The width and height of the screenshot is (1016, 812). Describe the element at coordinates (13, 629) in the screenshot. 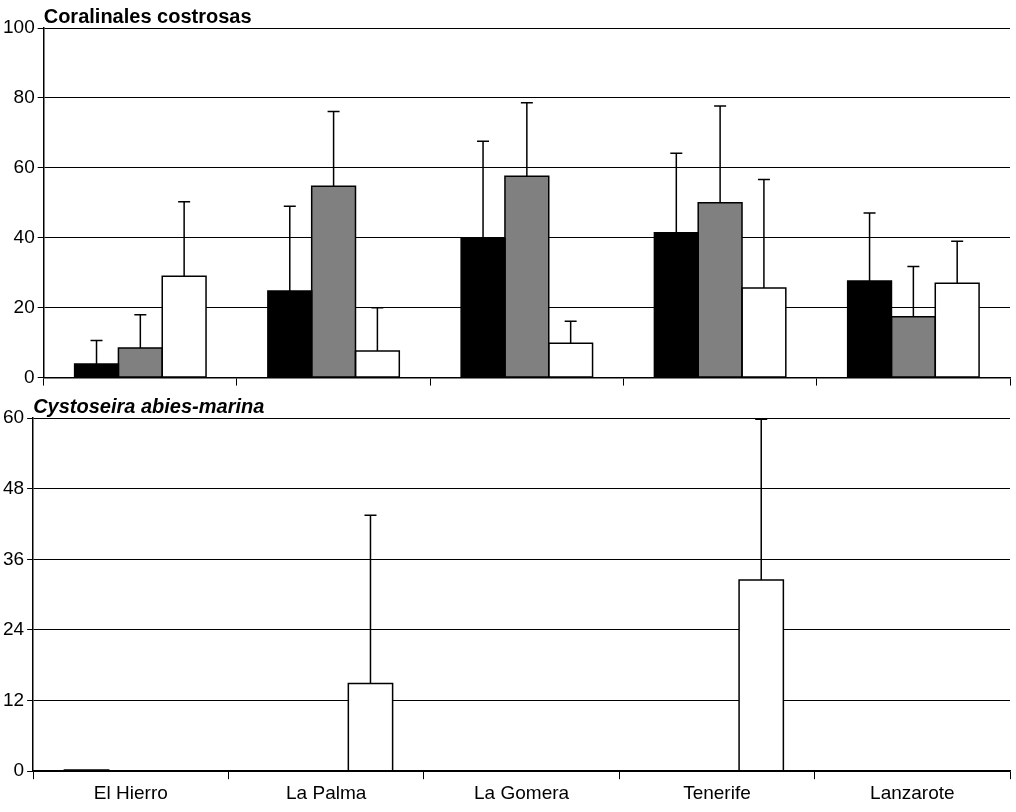

I see `y-tick-label: 24` at that location.